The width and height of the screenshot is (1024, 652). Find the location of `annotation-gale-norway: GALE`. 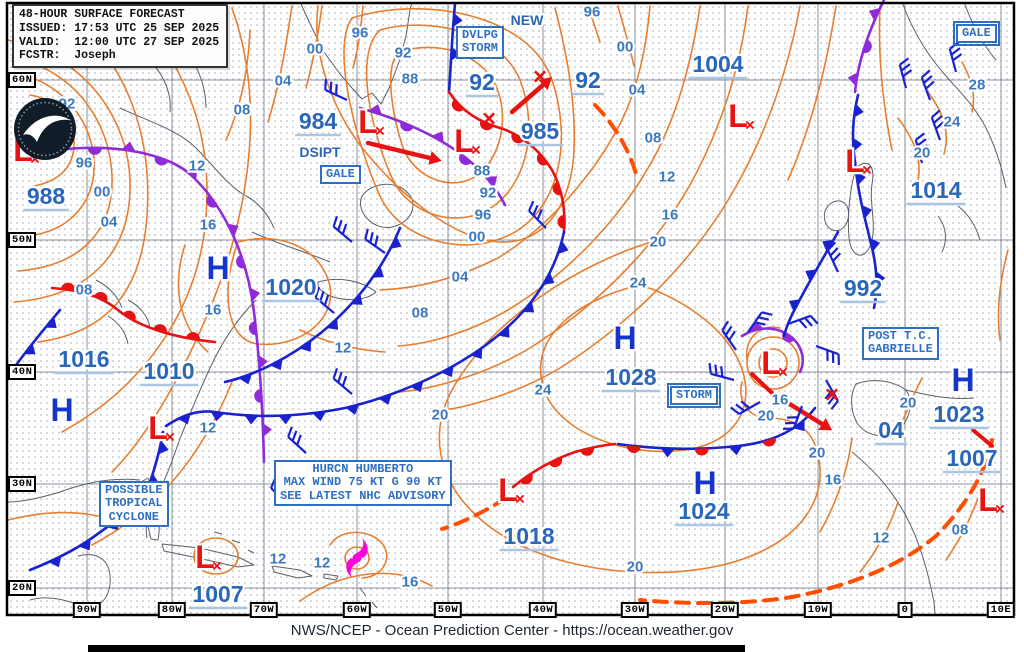

annotation-gale-norway: GALE is located at coordinates (976, 33).